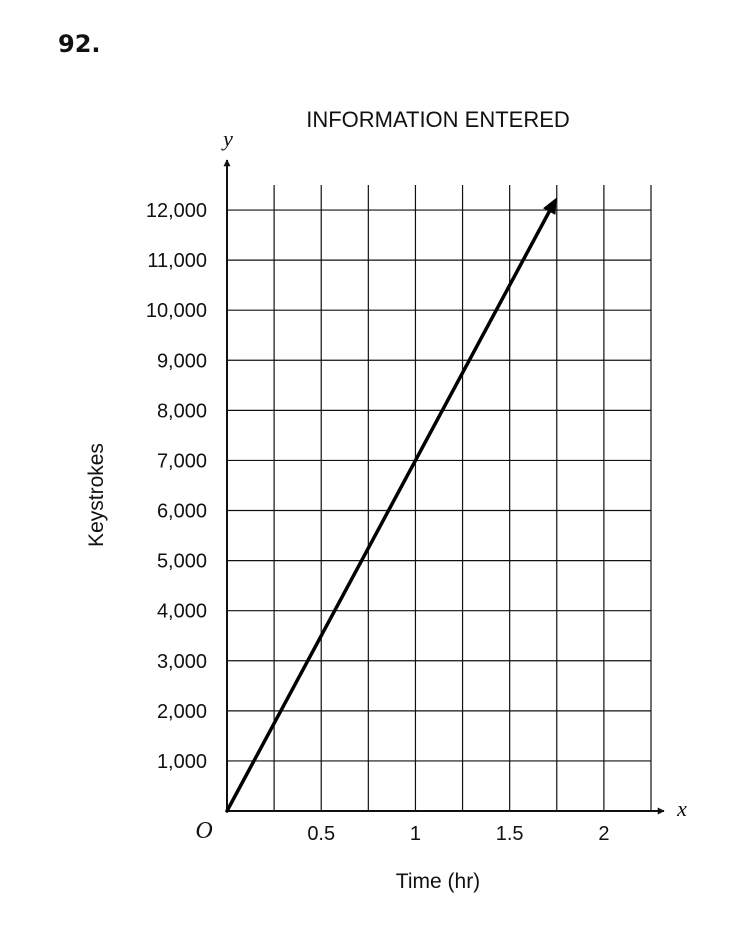  Describe the element at coordinates (438, 119) in the screenshot. I see `chart-title: INFORMATION ENTERED` at that location.